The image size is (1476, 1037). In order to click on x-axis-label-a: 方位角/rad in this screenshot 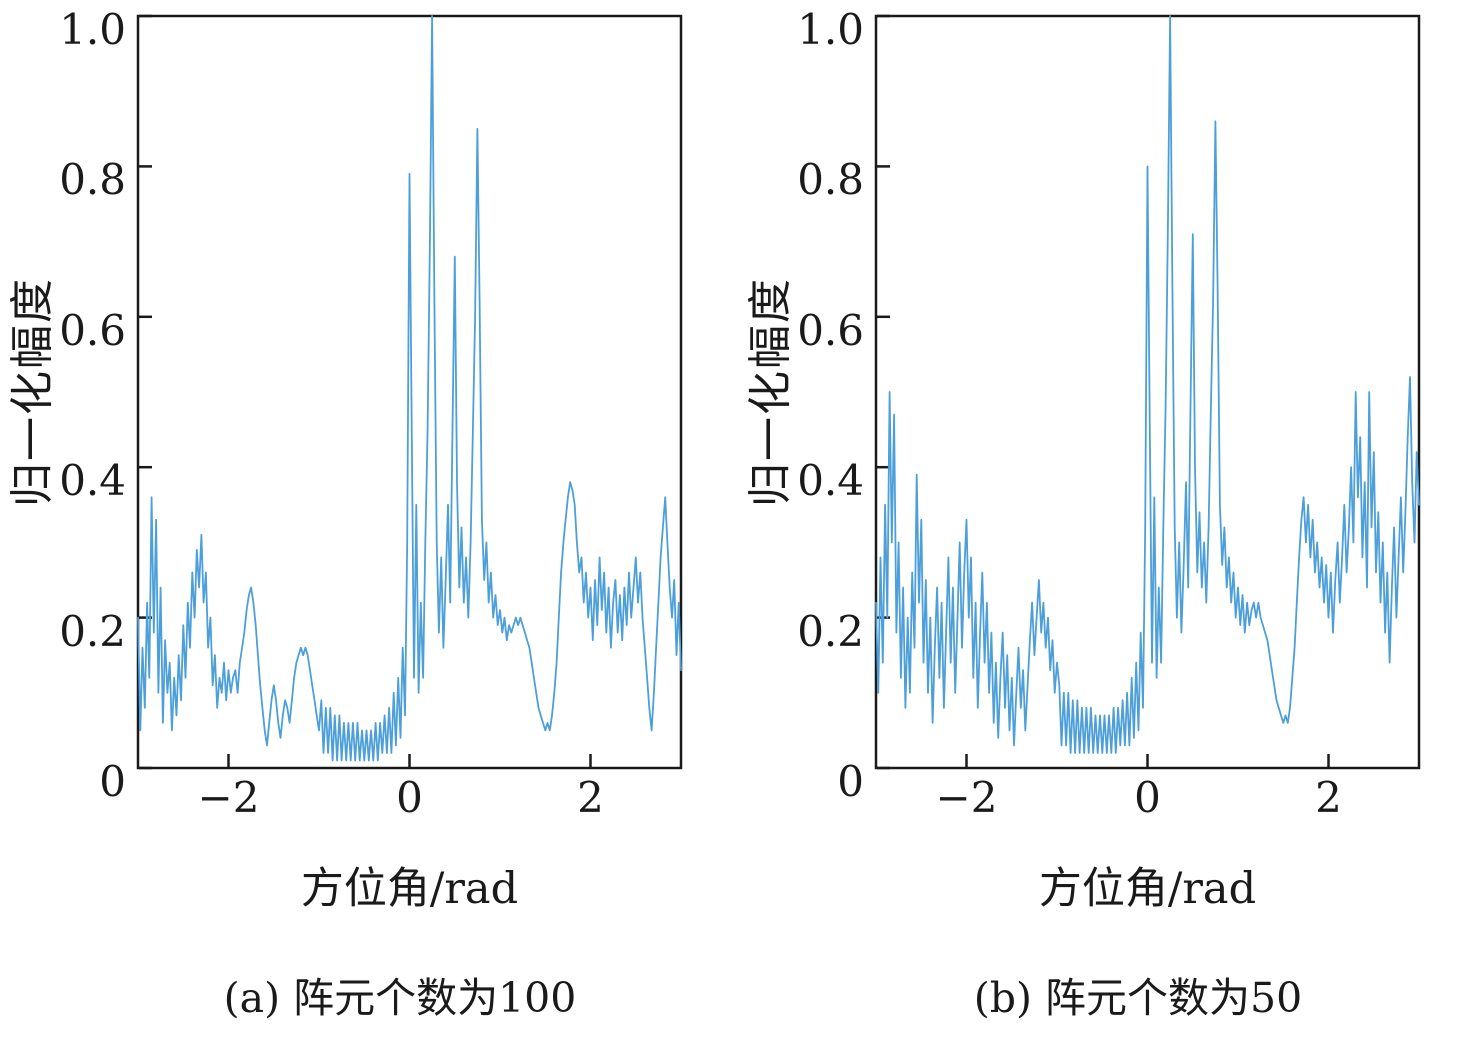, I will do `click(409, 889)`.